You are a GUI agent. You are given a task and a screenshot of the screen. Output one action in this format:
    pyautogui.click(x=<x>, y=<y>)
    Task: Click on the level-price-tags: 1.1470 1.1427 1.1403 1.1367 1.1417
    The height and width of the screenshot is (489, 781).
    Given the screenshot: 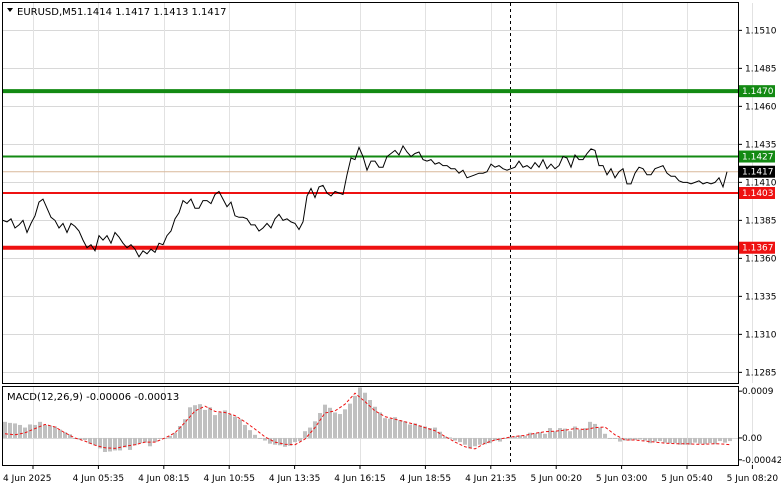 What is the action you would take?
    pyautogui.click(x=757, y=169)
    